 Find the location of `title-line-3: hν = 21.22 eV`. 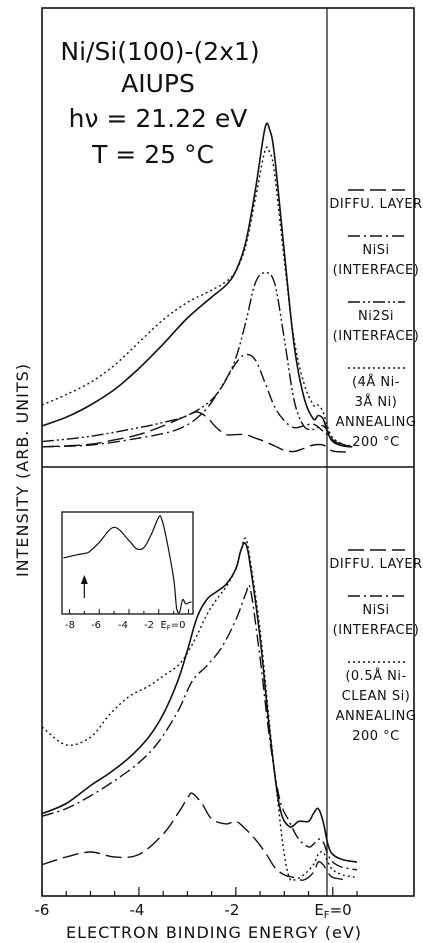

title-line-3: hν = 21.22 eV is located at coordinates (158, 118).